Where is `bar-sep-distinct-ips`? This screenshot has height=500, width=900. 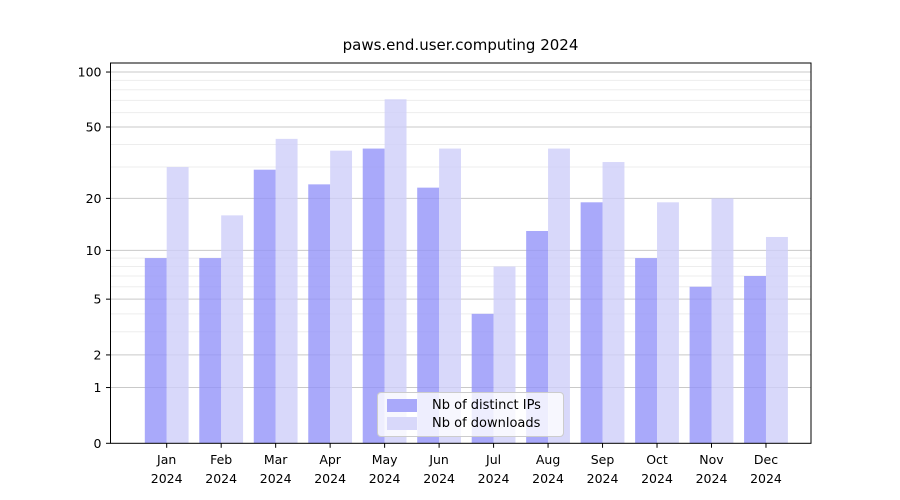 bar-sep-distinct-ips is located at coordinates (591, 323).